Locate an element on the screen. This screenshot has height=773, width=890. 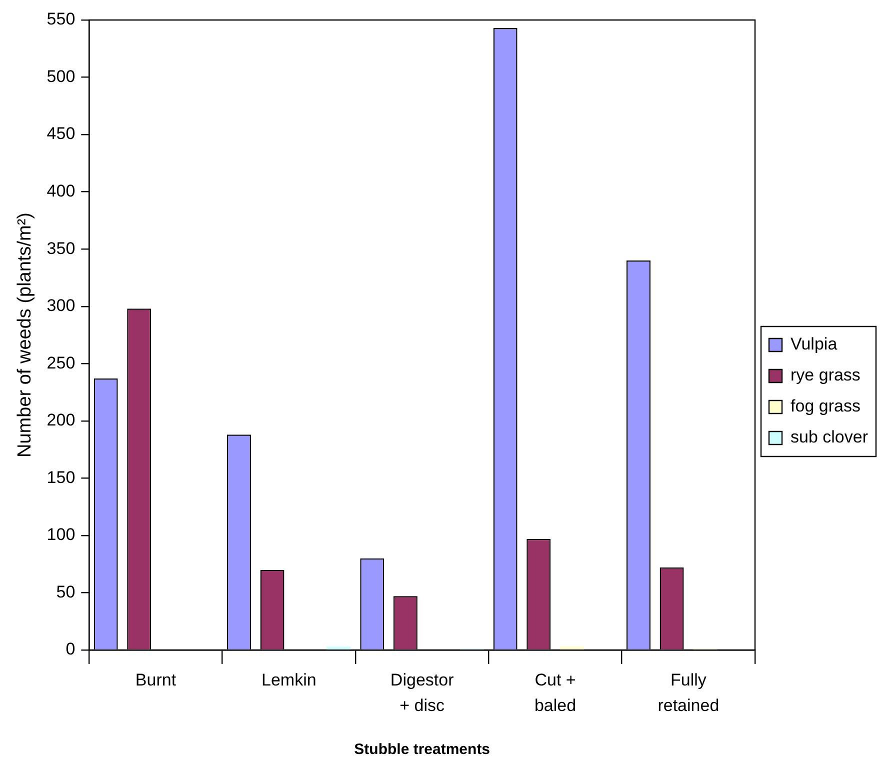
y-axis-title: Number of weeds (plants/m²) is located at coordinates (25, 335).